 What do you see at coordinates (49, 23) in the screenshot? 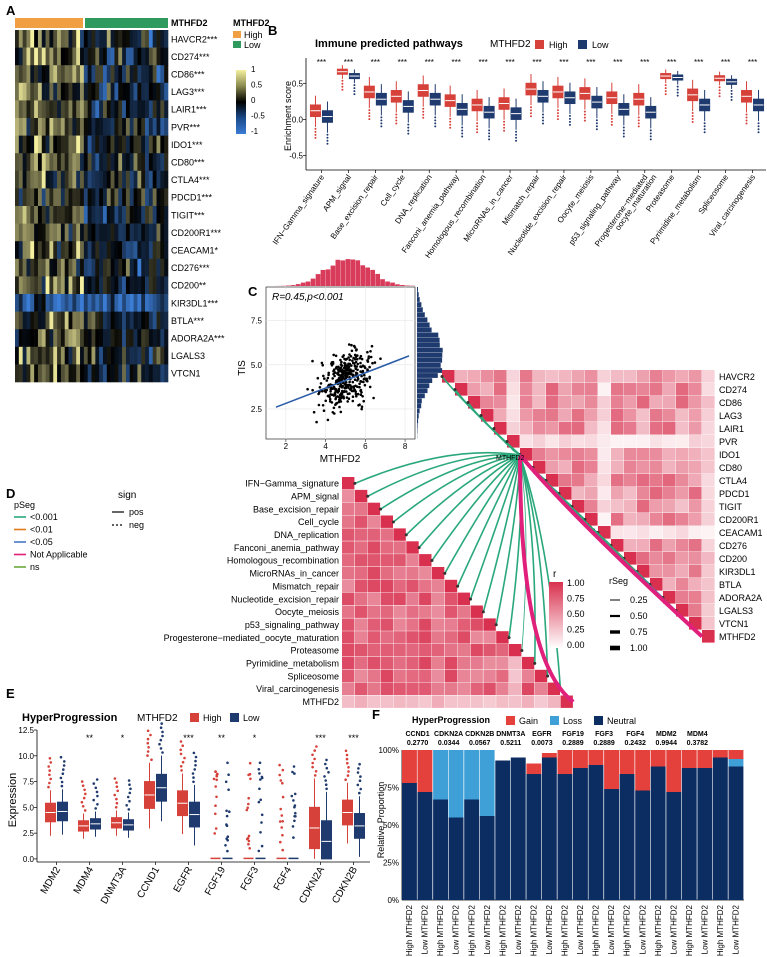
I see `high-annotation-bar` at bounding box center [49, 23].